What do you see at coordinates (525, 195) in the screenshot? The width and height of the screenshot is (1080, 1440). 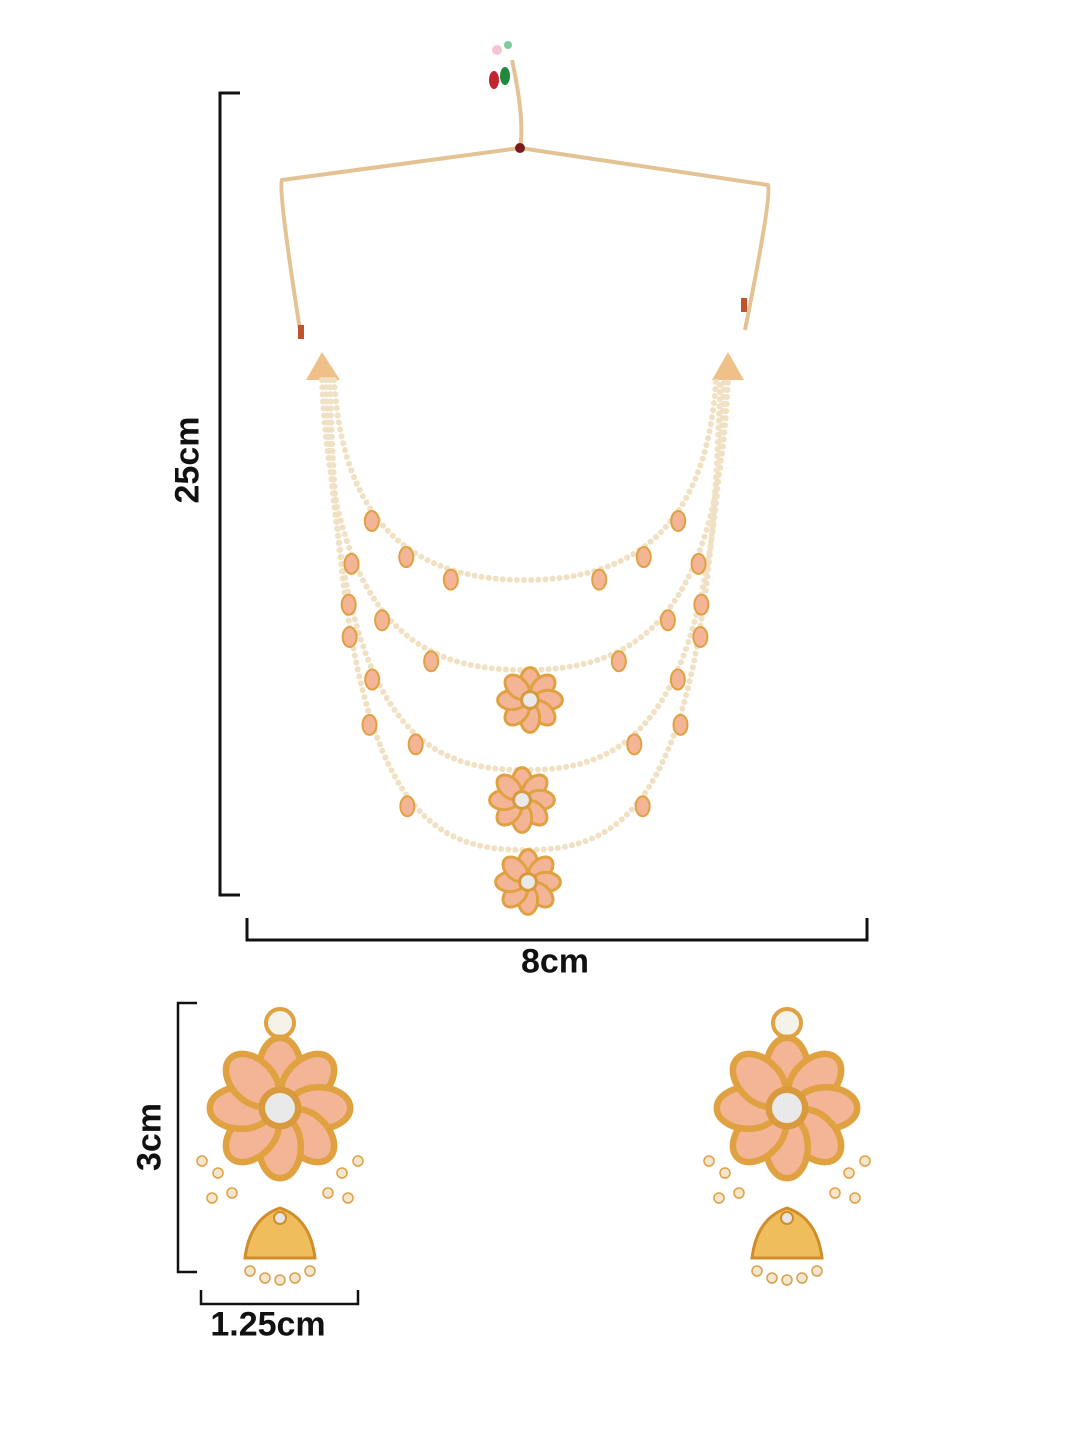 I see `necklace-cord` at bounding box center [525, 195].